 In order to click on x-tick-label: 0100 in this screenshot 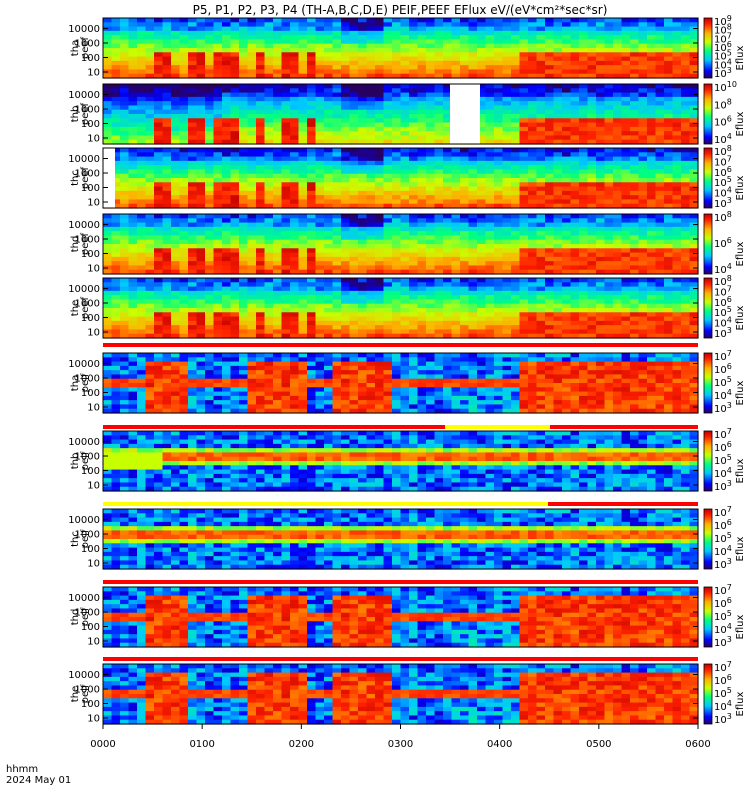, I will do `click(201, 744)`.